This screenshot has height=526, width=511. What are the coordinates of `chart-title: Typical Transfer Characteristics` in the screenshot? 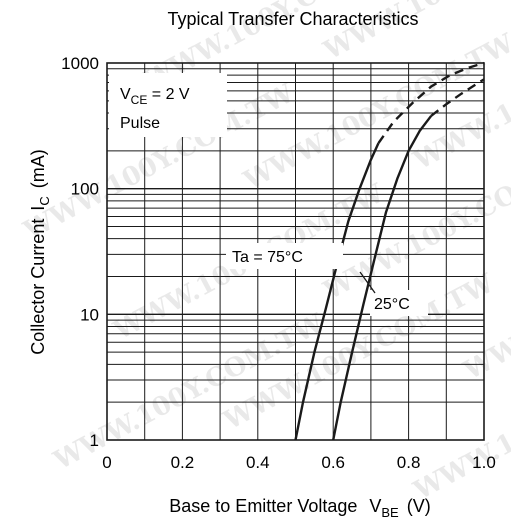 It's located at (292, 19).